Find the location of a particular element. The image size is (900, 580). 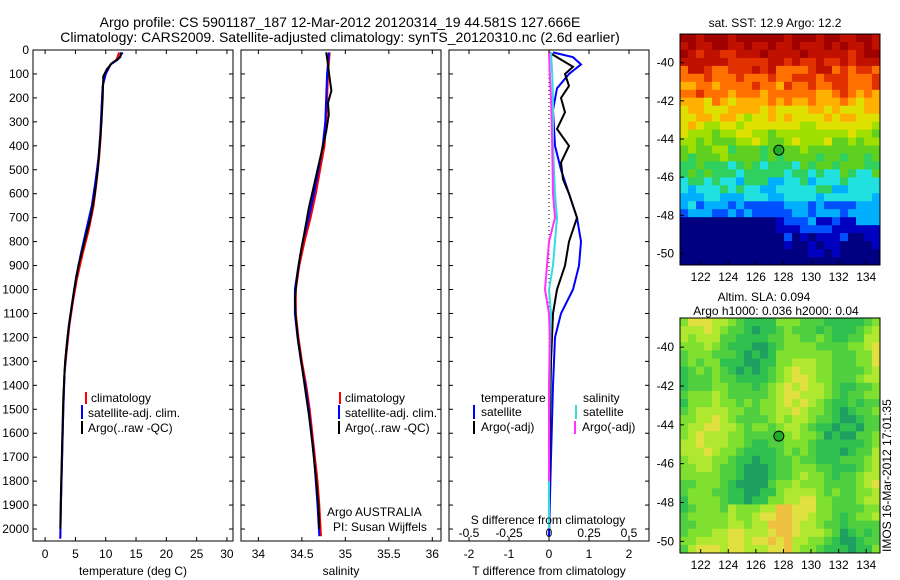

depth-tick-label: 600 is located at coordinates (19, 194).